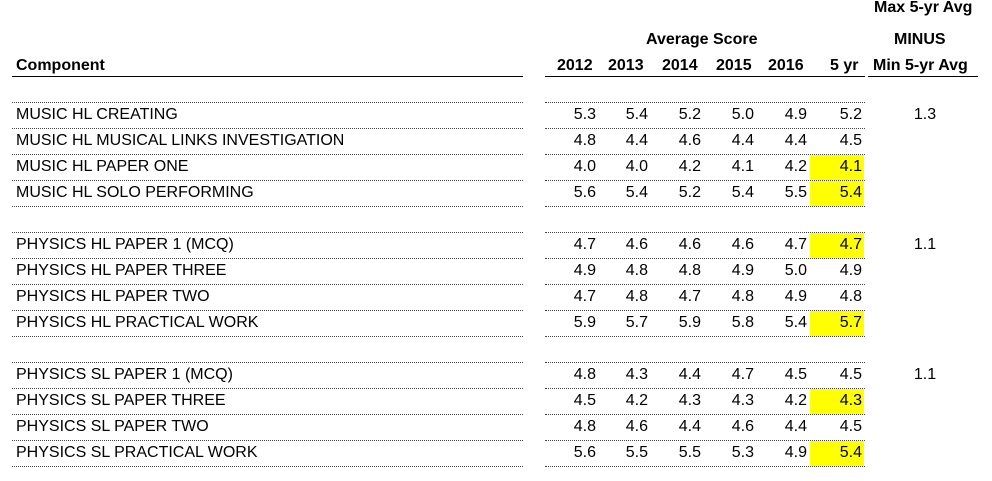 This screenshot has width=992, height=481. What do you see at coordinates (636, 322) in the screenshot?
I see `score-cell: 5.7` at bounding box center [636, 322].